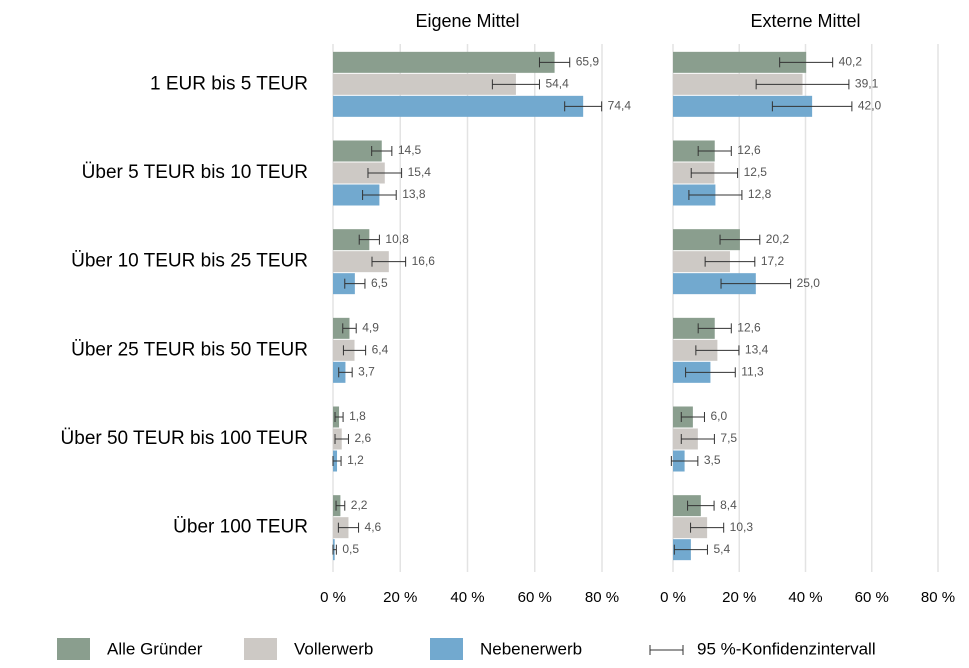  What do you see at coordinates (718, 416) in the screenshot?
I see `value-label: 6,0` at bounding box center [718, 416].